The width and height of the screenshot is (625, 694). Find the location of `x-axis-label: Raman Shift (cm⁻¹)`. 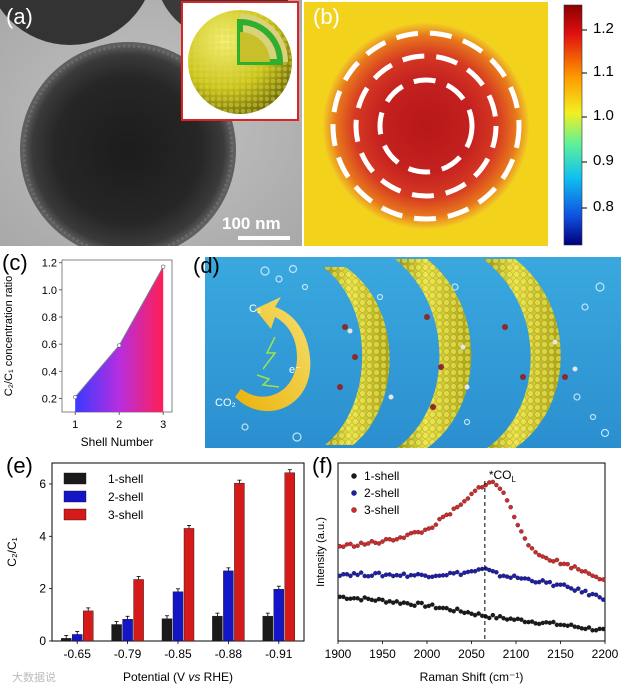

x-axis-label: Raman Shift (cm⁻¹) is located at coordinates (472, 677).